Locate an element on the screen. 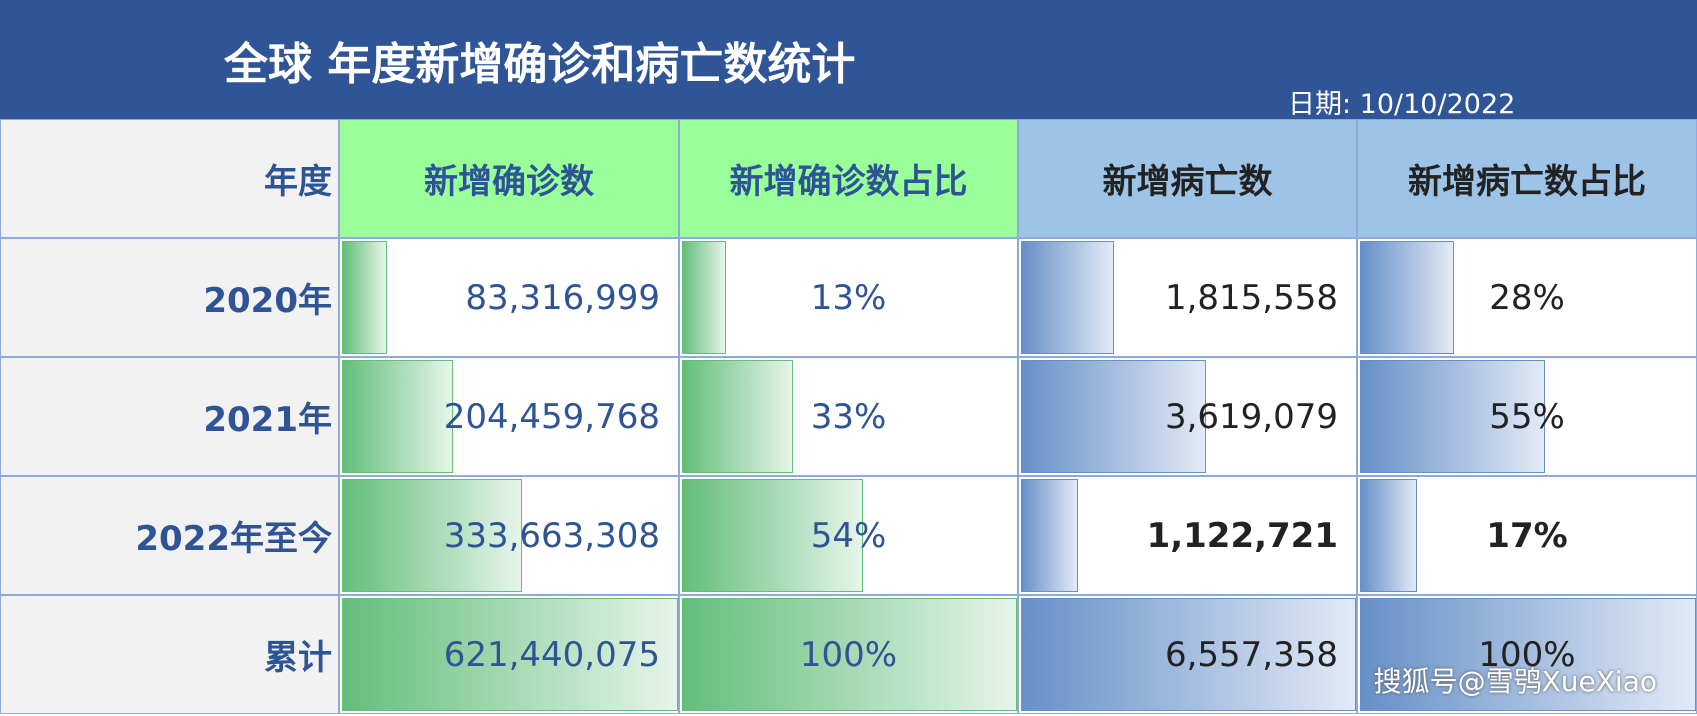 This screenshot has height=716, width=1697. cell-text: 333,663,308 is located at coordinates (551, 535).